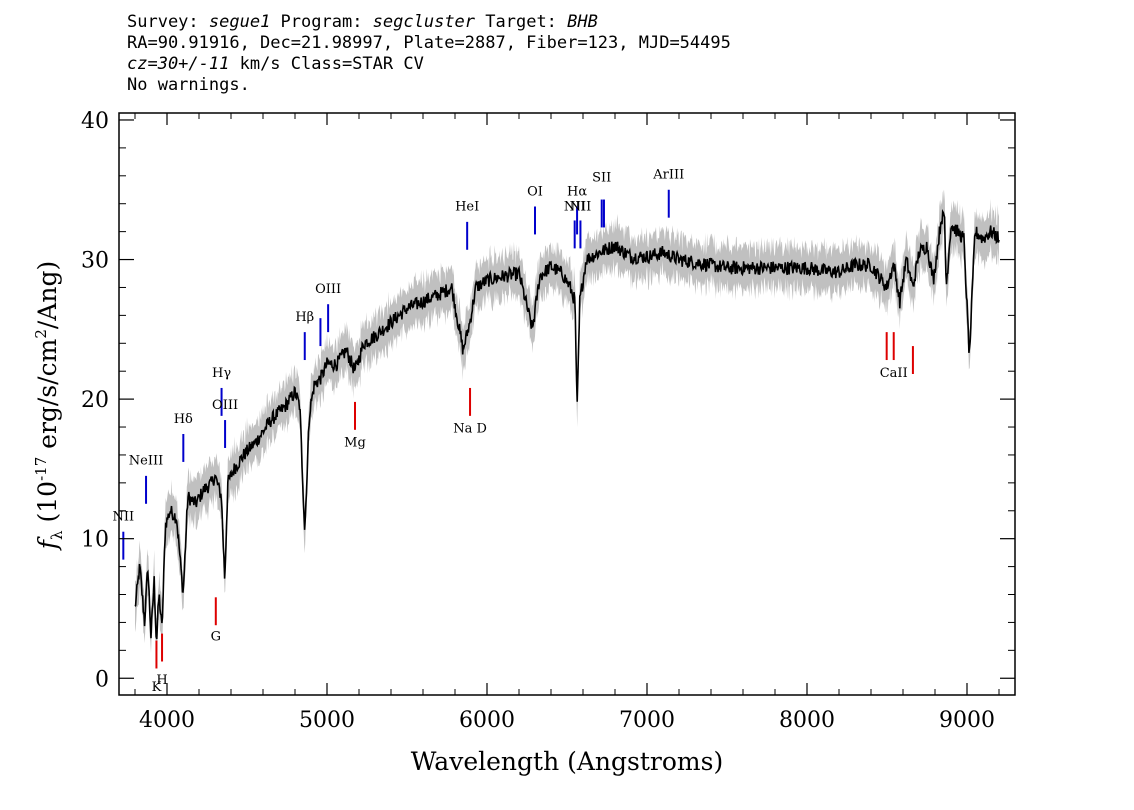 This screenshot has height=810, width=1134. What do you see at coordinates (221, 373) in the screenshot?
I see `line-marker-label: Hγ` at bounding box center [221, 373].